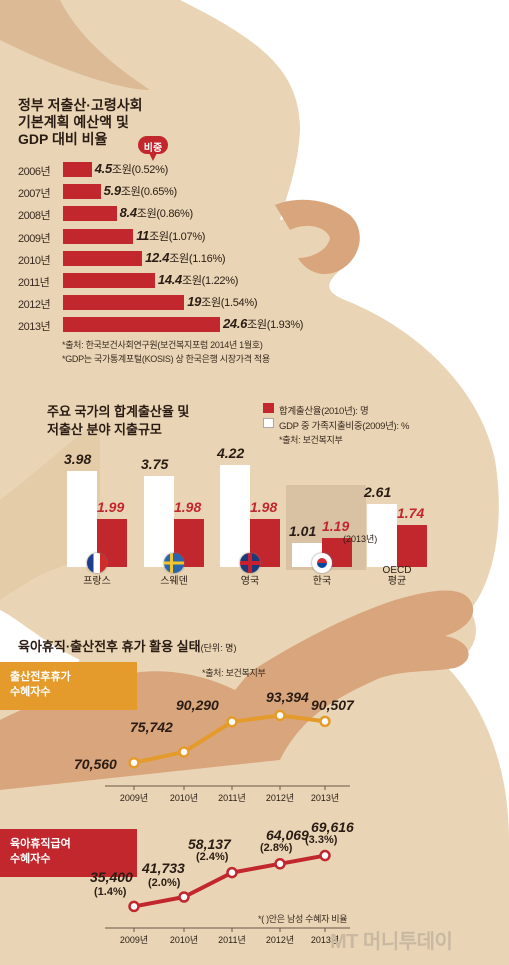  What do you see at coordinates (30, 859) in the screenshot?
I see `parental-tag-line2: 수혜자수` at bounding box center [30, 859].